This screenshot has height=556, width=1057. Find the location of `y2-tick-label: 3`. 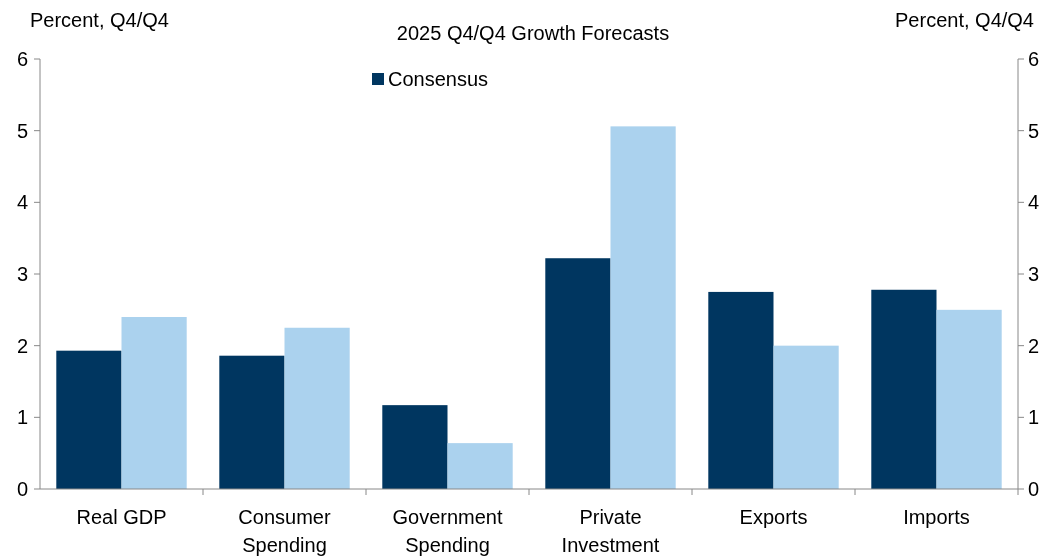

y2-tick-label: 3 is located at coordinates (1034, 274).